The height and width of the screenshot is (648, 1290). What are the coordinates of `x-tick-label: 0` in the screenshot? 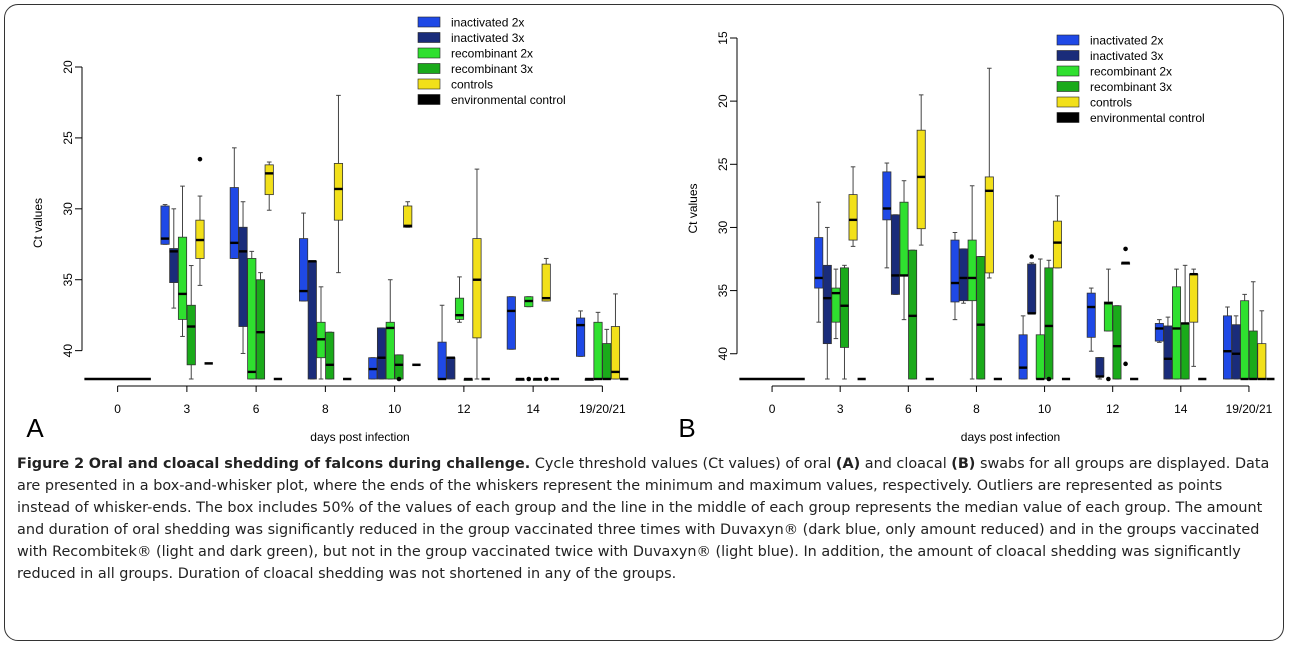 It's located at (117, 409).